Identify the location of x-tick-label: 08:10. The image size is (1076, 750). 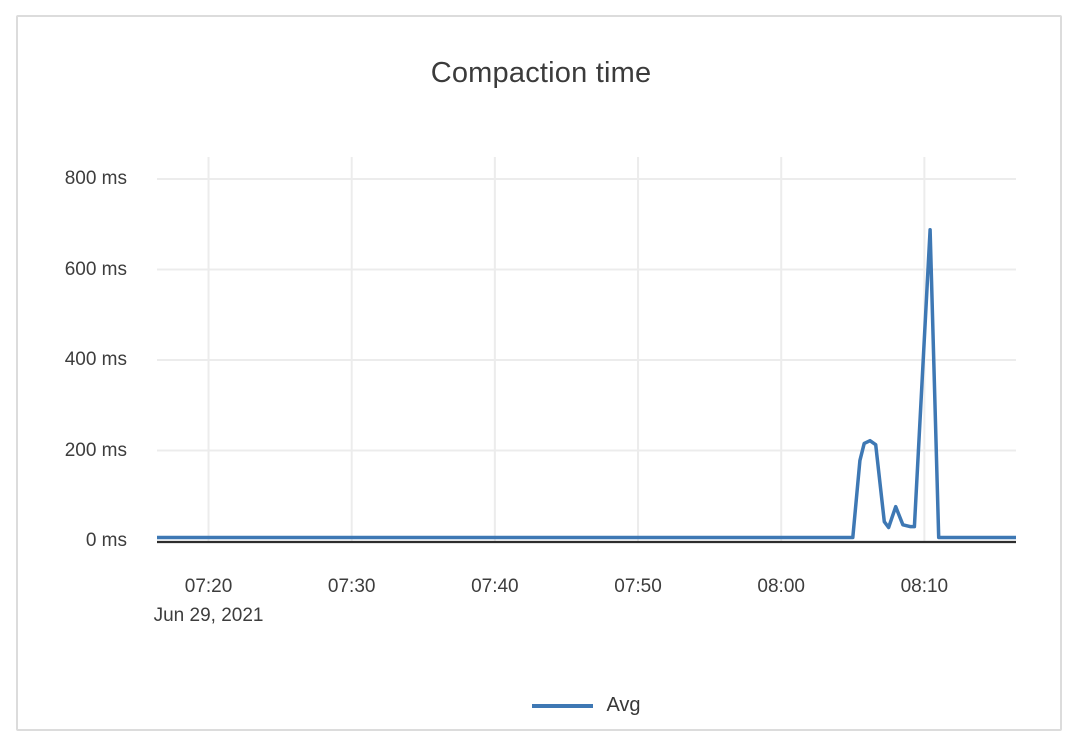
(924, 586).